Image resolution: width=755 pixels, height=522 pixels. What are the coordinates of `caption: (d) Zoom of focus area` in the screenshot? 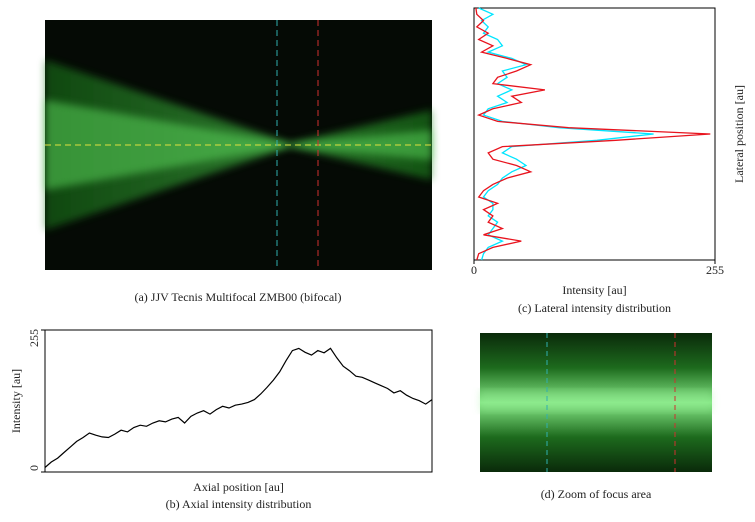 It's located at (596, 494).